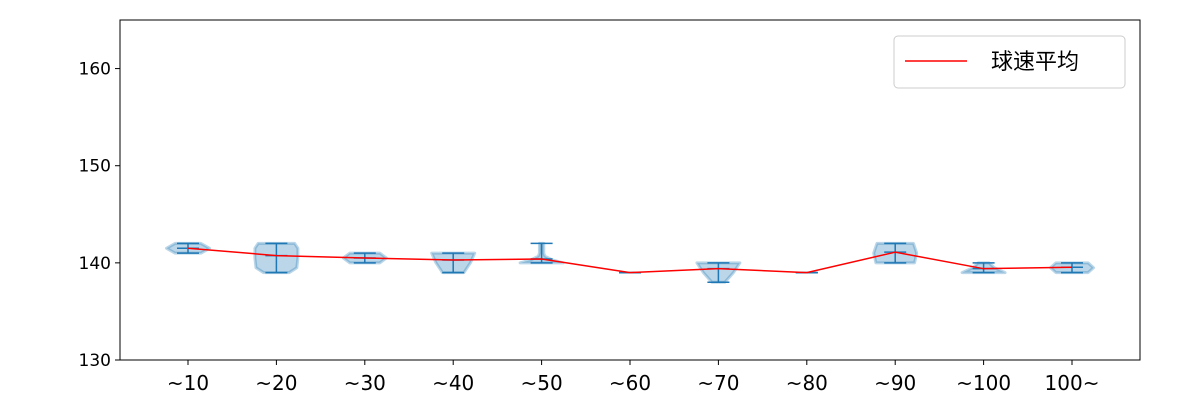 Image resolution: width=1200 pixels, height=404 pixels. I want to click on y-tick-label: 140, so click(95, 264).